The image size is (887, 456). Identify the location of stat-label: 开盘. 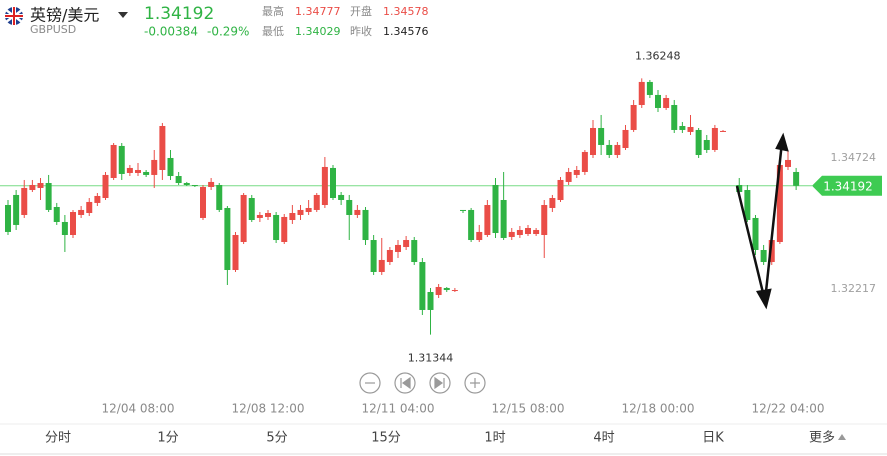
(361, 11).